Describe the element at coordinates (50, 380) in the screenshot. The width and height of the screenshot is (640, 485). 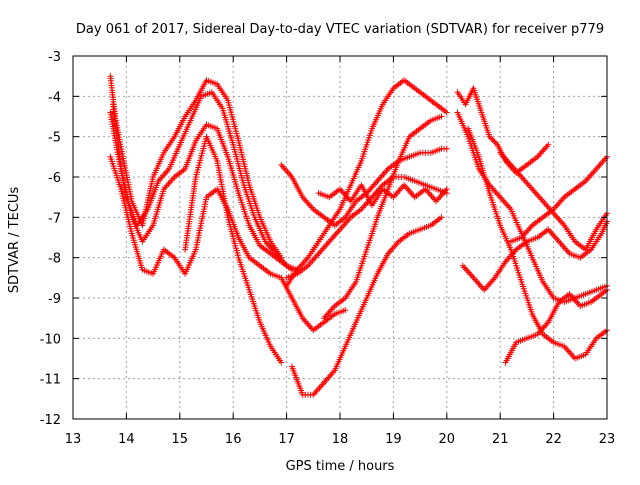
I see `y-tick-label: -11` at that location.